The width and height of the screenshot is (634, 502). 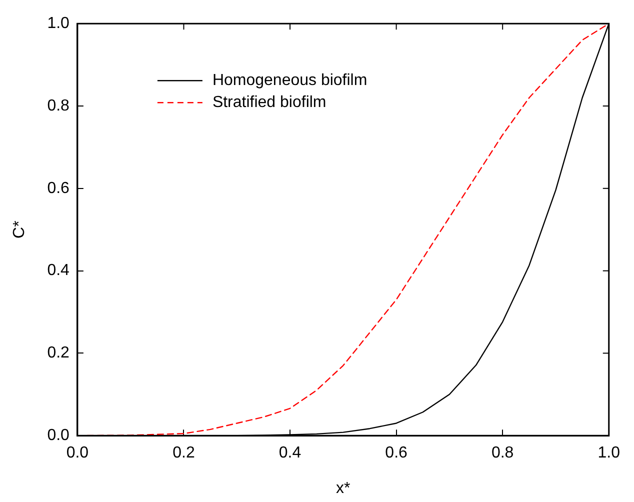 I want to click on x-tick-label: 0.0, so click(x=77, y=453).